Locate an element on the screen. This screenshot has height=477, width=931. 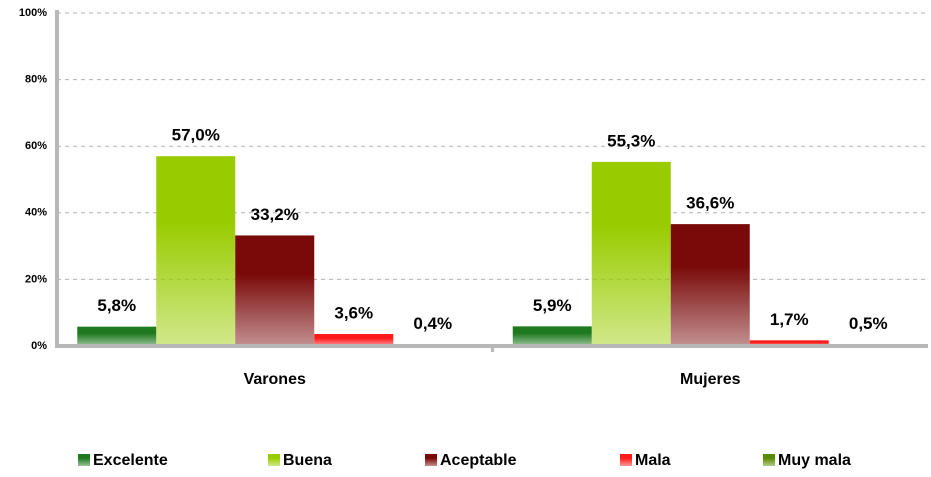
value-label: 57,0% is located at coordinates (196, 135).